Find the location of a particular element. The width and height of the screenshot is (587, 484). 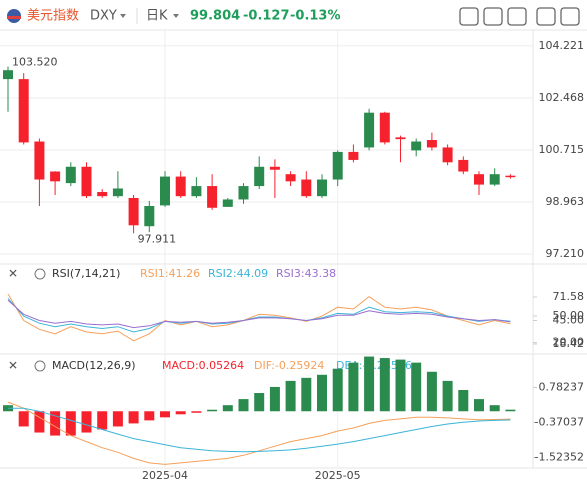

y-tick-label: 0.78237 is located at coordinates (562, 386).